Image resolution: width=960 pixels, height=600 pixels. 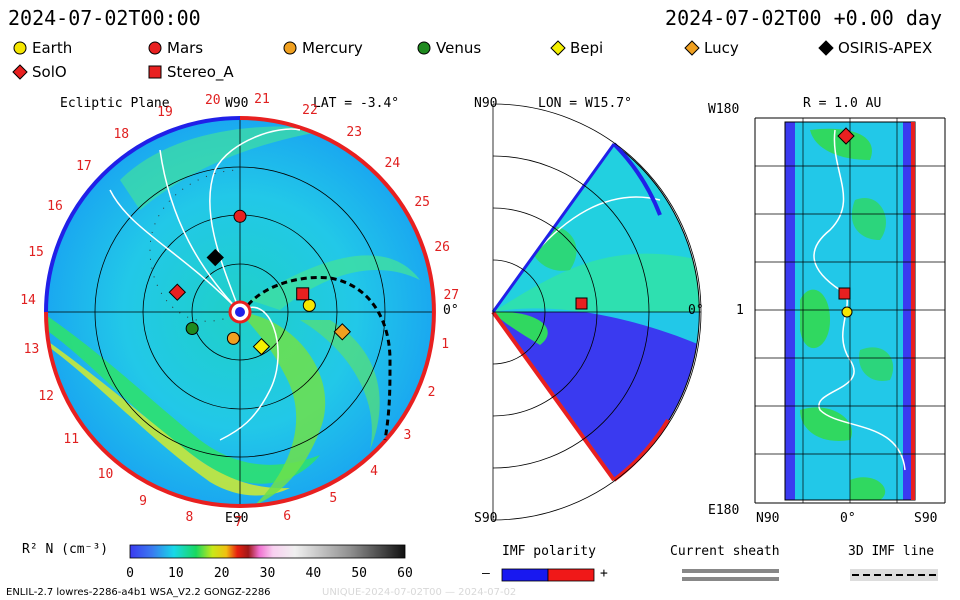 I want to click on panel3-top-left: W180, so click(x=724, y=109).